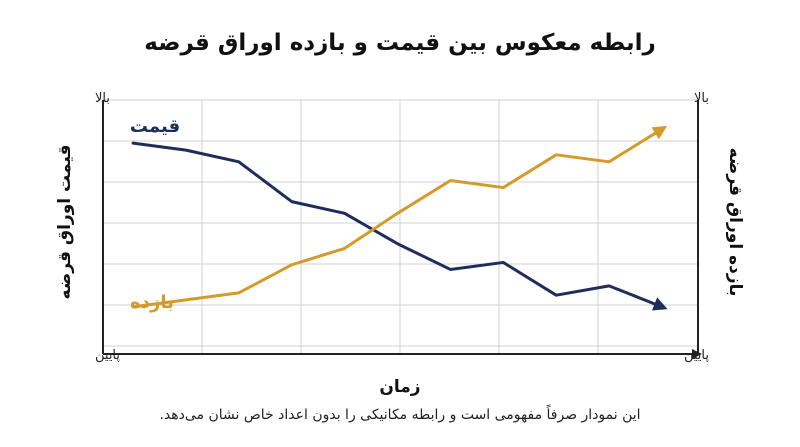 The width and height of the screenshot is (800, 447). What do you see at coordinates (659, 304) in the screenshot?
I see `series-arrow-price` at bounding box center [659, 304].